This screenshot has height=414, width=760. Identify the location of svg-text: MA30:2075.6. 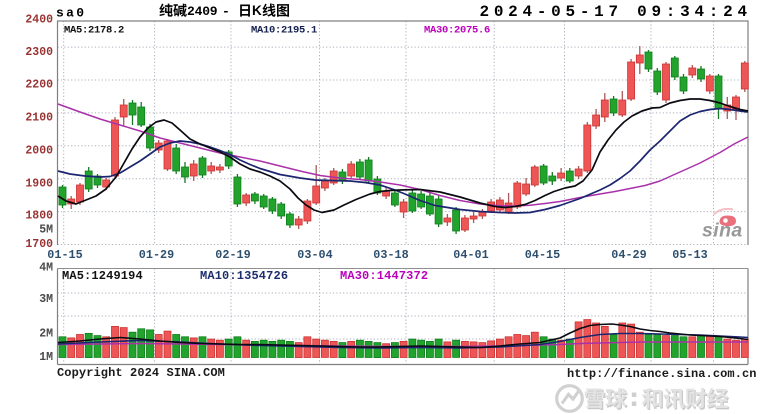
(457, 31).